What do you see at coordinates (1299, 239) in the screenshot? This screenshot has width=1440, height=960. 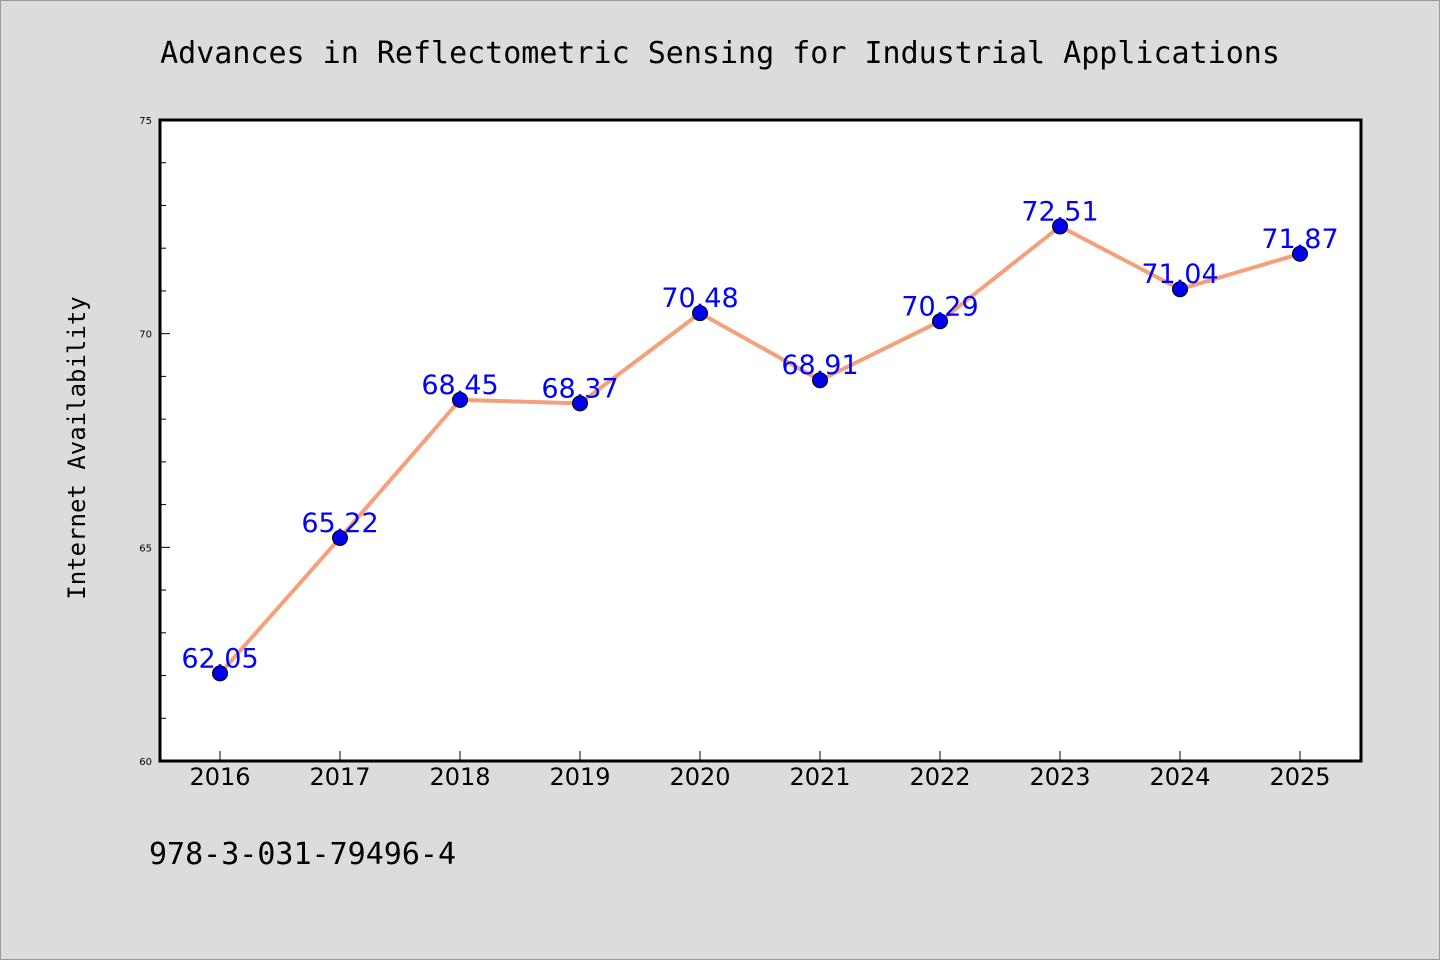 I see `data-point-label: 71.87` at bounding box center [1299, 239].